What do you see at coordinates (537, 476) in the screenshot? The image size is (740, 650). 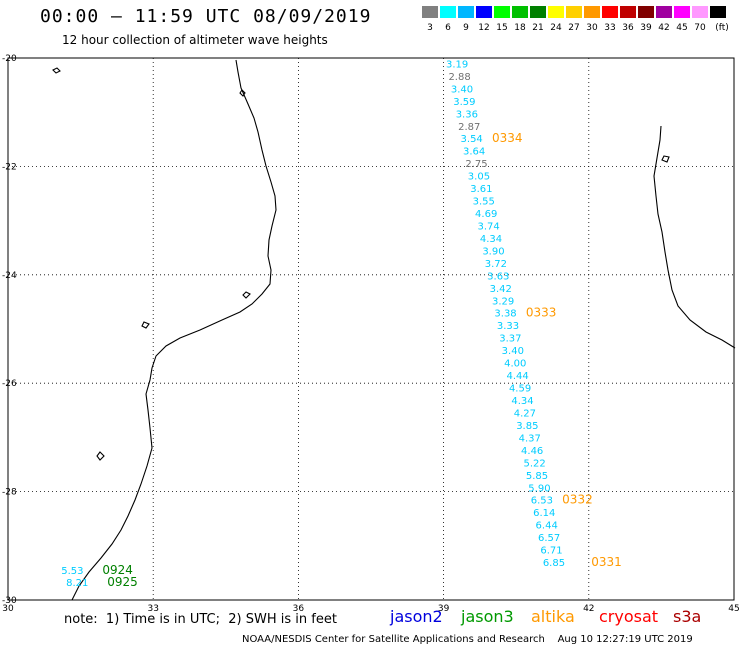 I see `swh-value: 5.85` at bounding box center [537, 476].